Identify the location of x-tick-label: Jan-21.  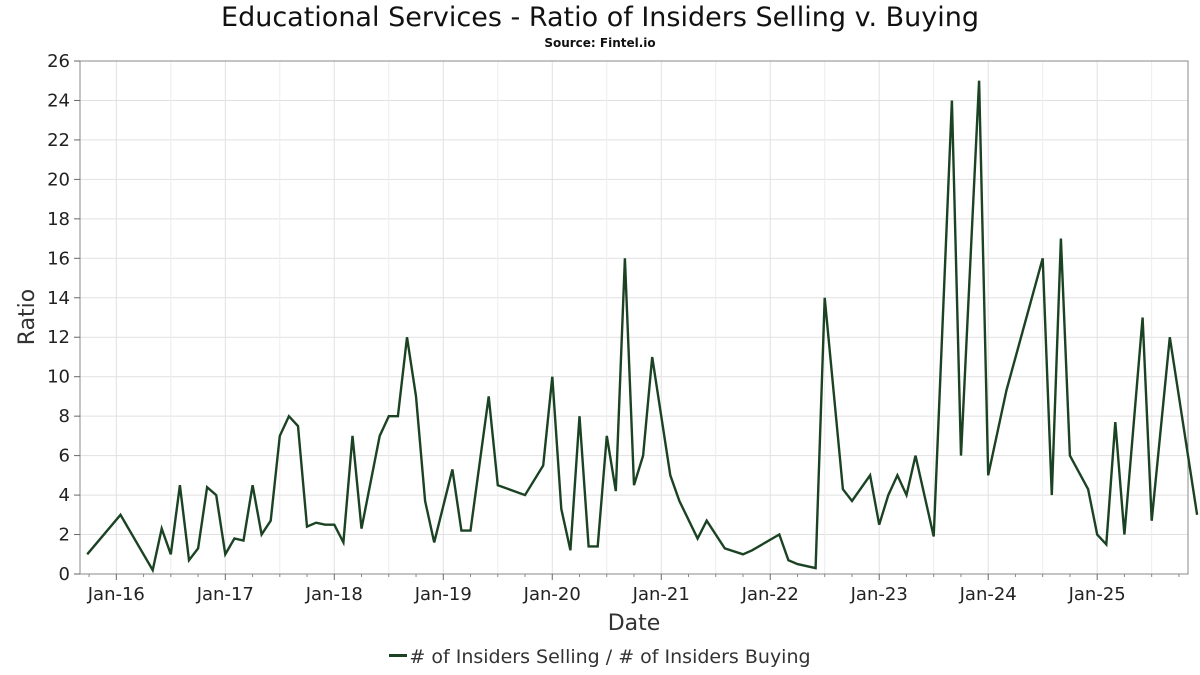
(661, 594).